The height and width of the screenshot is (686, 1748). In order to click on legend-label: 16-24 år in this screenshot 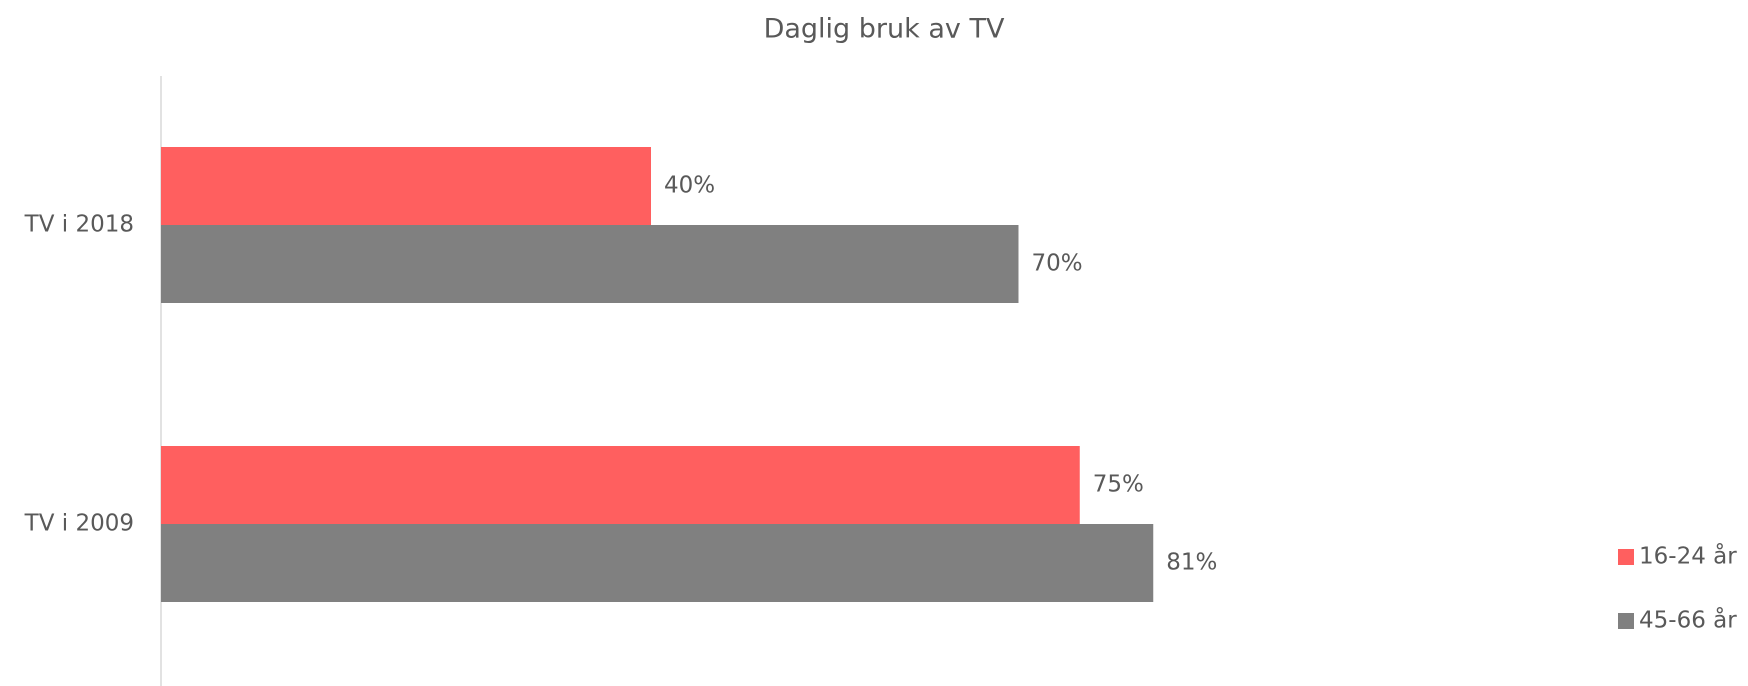, I will do `click(1688, 556)`.